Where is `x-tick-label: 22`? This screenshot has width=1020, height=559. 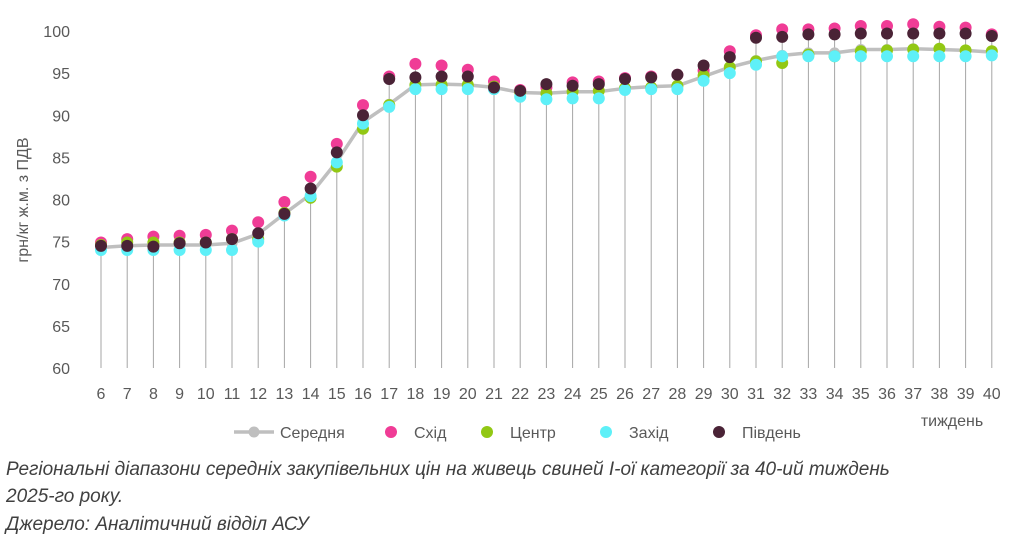 x-tick-label: 22 is located at coordinates (520, 394).